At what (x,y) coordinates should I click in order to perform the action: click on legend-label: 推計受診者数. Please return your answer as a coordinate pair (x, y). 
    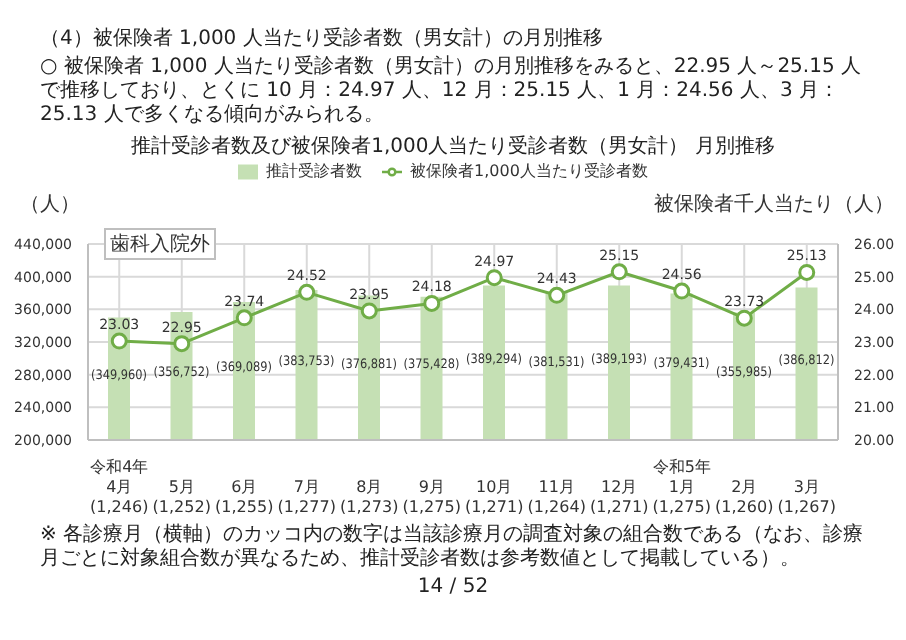
    Looking at the image, I should click on (314, 171).